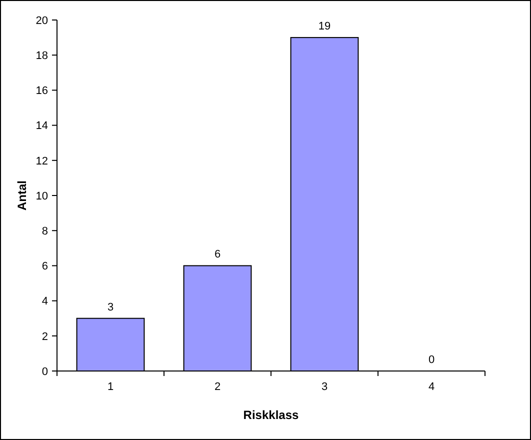 Image resolution: width=531 pixels, height=440 pixels. What do you see at coordinates (110, 307) in the screenshot?
I see `data-label: 3` at bounding box center [110, 307].